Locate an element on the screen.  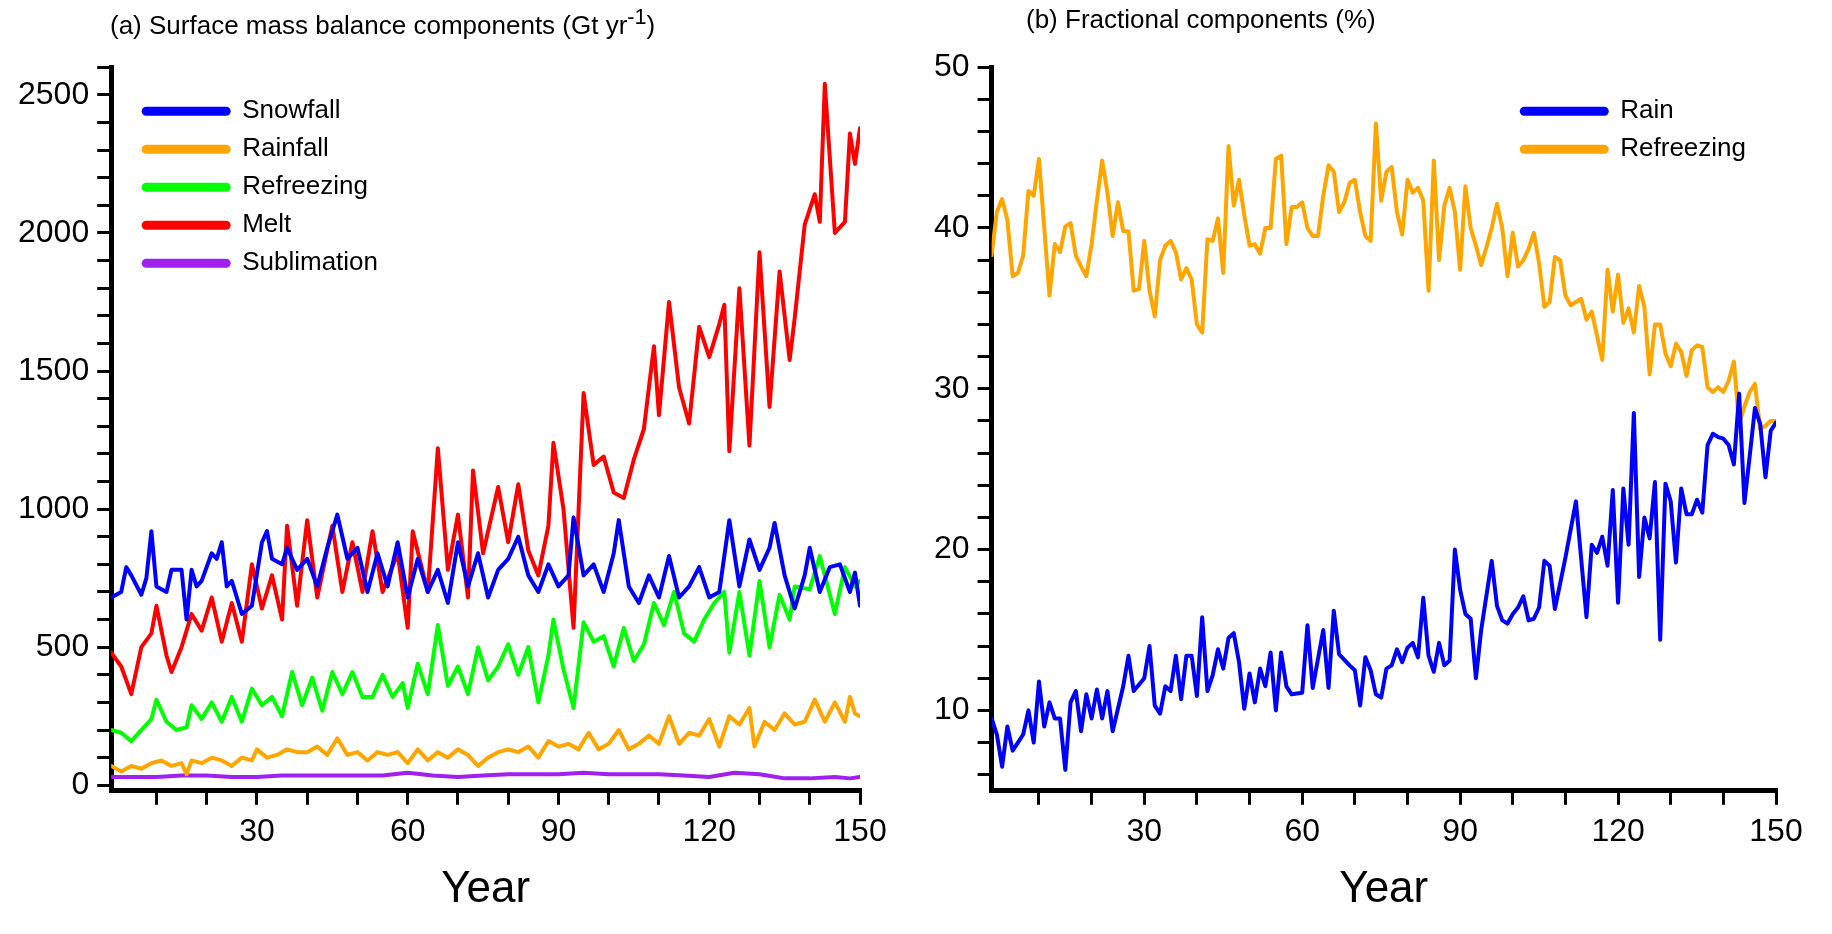
y-tick-label: 30 is located at coordinates (952, 386).